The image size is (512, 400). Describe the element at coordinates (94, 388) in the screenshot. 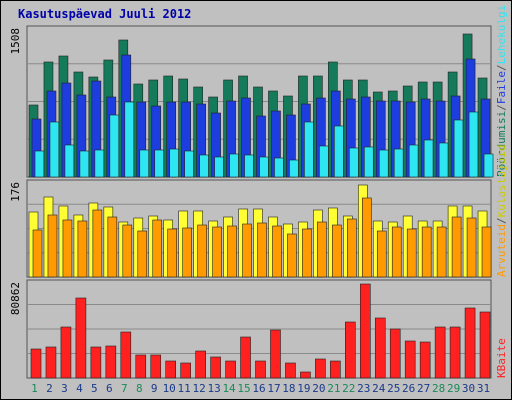

I see `x-tick-label: 5` at that location.